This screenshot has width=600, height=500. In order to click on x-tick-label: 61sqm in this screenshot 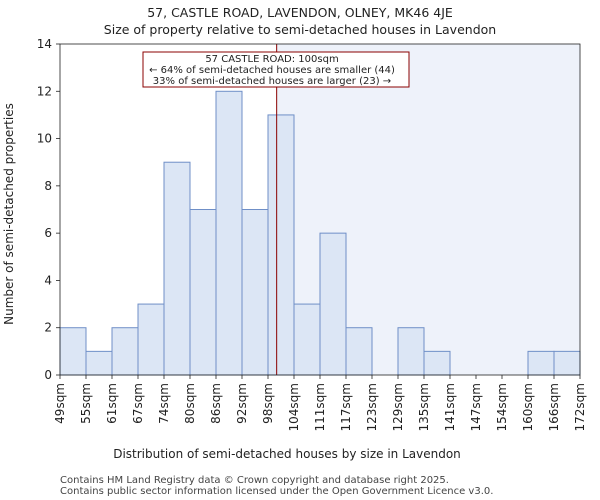, I will do `click(112, 403)`.